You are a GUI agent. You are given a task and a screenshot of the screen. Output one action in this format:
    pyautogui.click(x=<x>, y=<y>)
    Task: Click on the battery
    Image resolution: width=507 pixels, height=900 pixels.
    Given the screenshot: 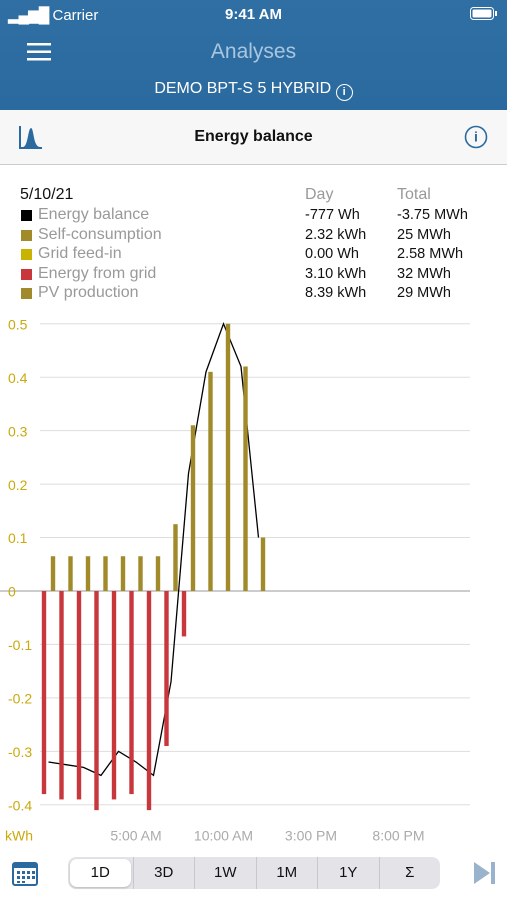 What is the action you would take?
    pyautogui.click(x=483, y=13)
    